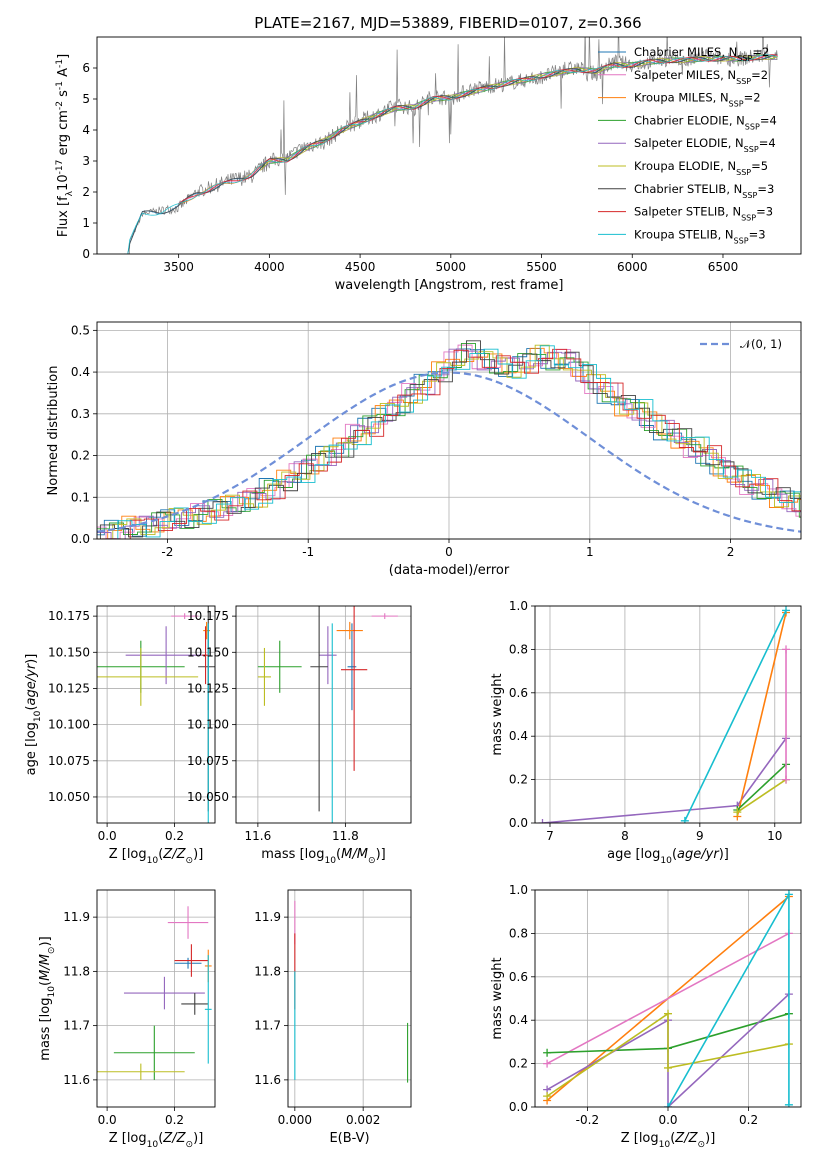 The image size is (819, 1170). What do you see at coordinates (518, 649) in the screenshot?
I see `age-weight-ytick-label: 0.8` at bounding box center [518, 649].